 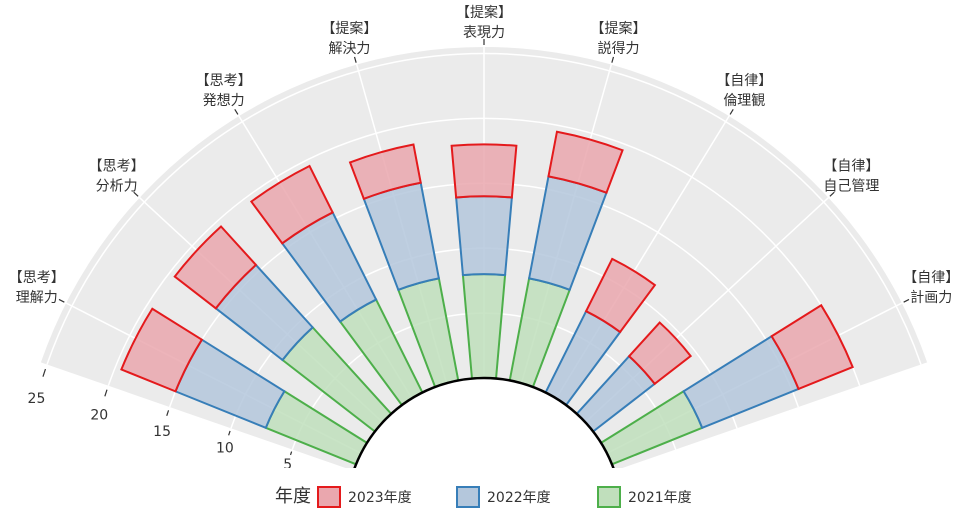 What do you see at coordinates (37, 399) in the screenshot?
I see `y-tick-label: 25` at bounding box center [37, 399].